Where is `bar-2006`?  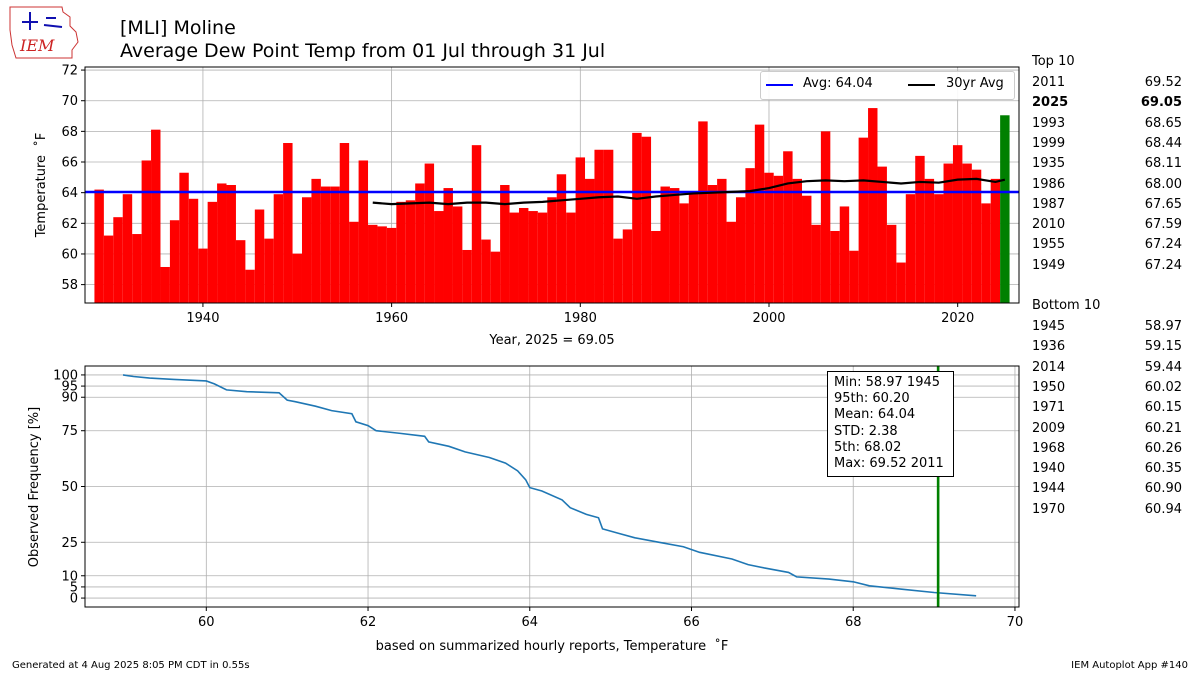 bar-2006 is located at coordinates (825, 217).